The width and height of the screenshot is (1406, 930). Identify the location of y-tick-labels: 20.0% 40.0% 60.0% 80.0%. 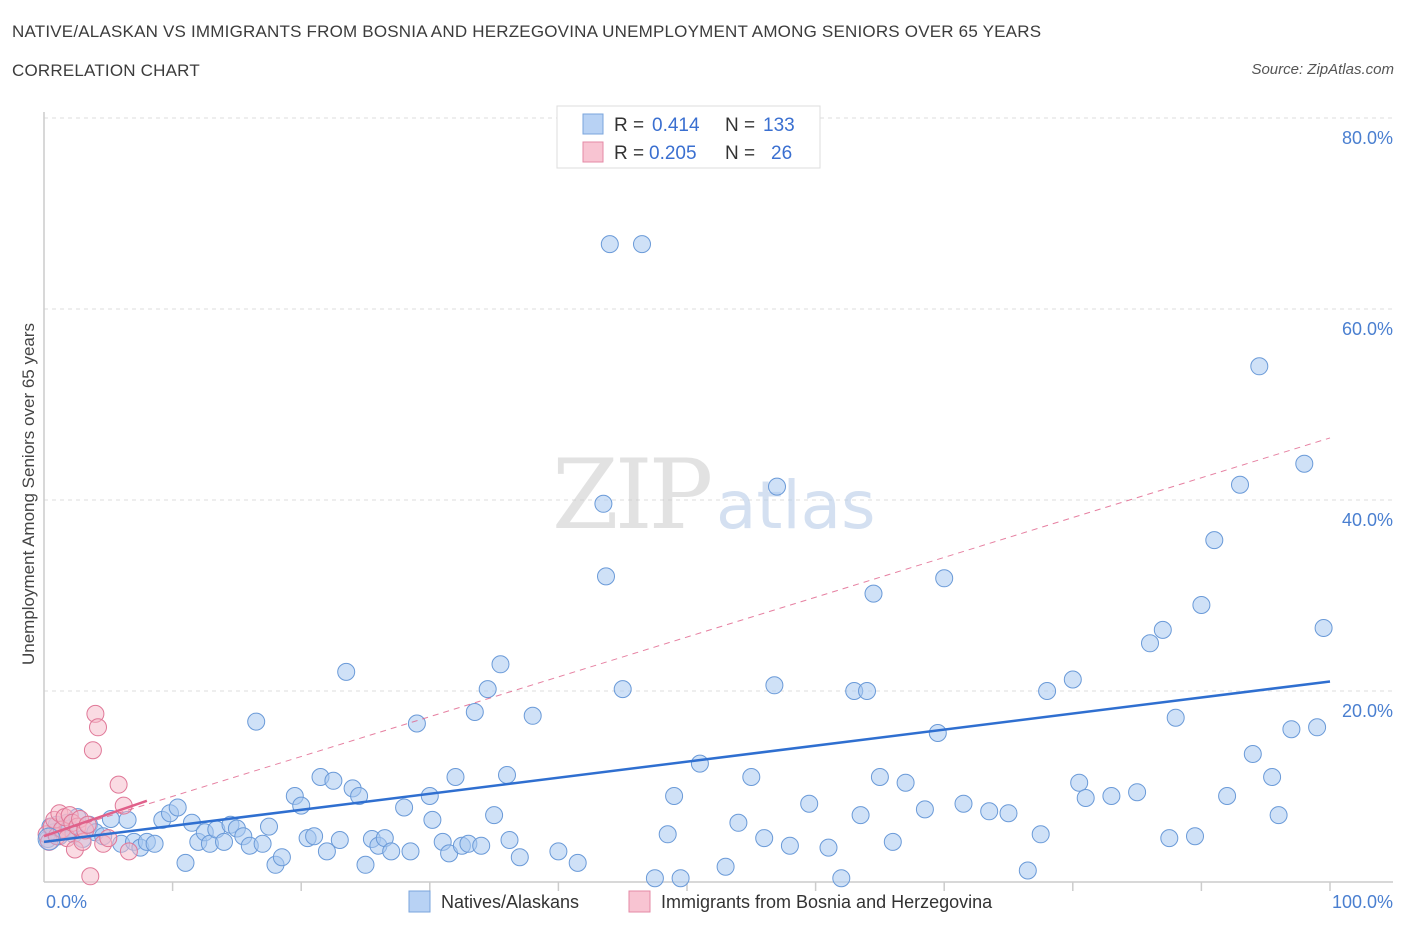
(1367, 424).